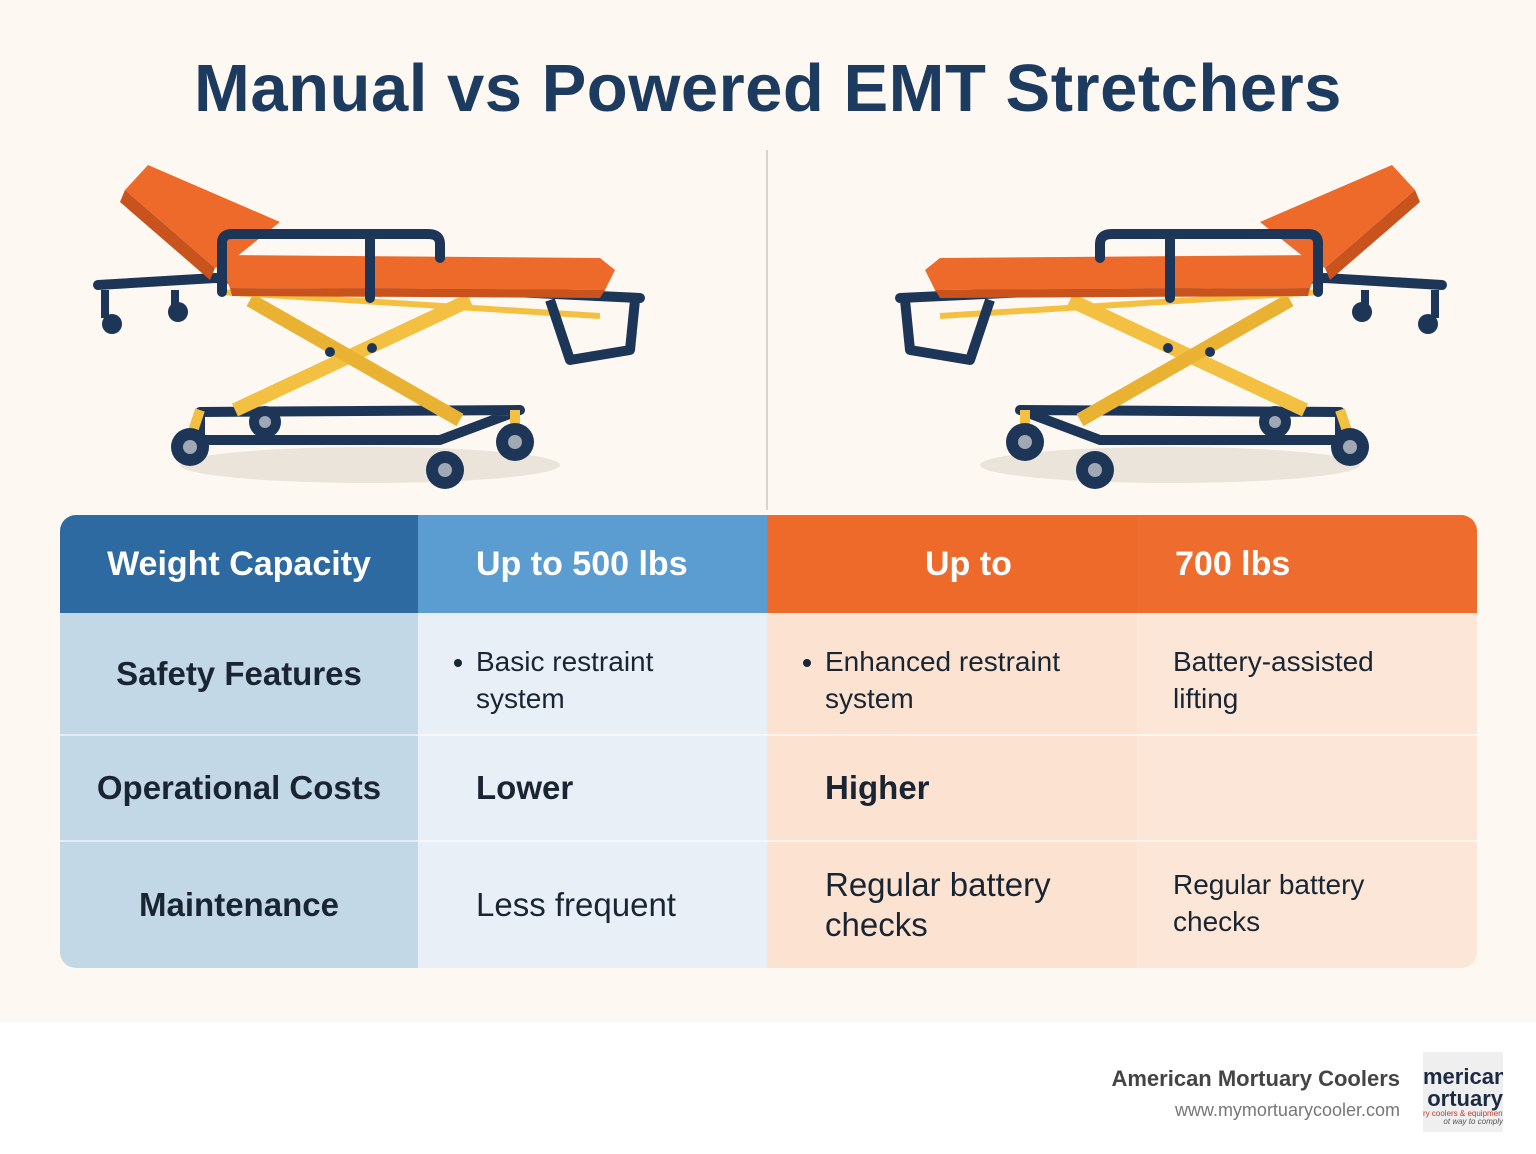 The height and width of the screenshot is (1154, 1536). I want to click on powered-stretcher, so click(1171, 327).